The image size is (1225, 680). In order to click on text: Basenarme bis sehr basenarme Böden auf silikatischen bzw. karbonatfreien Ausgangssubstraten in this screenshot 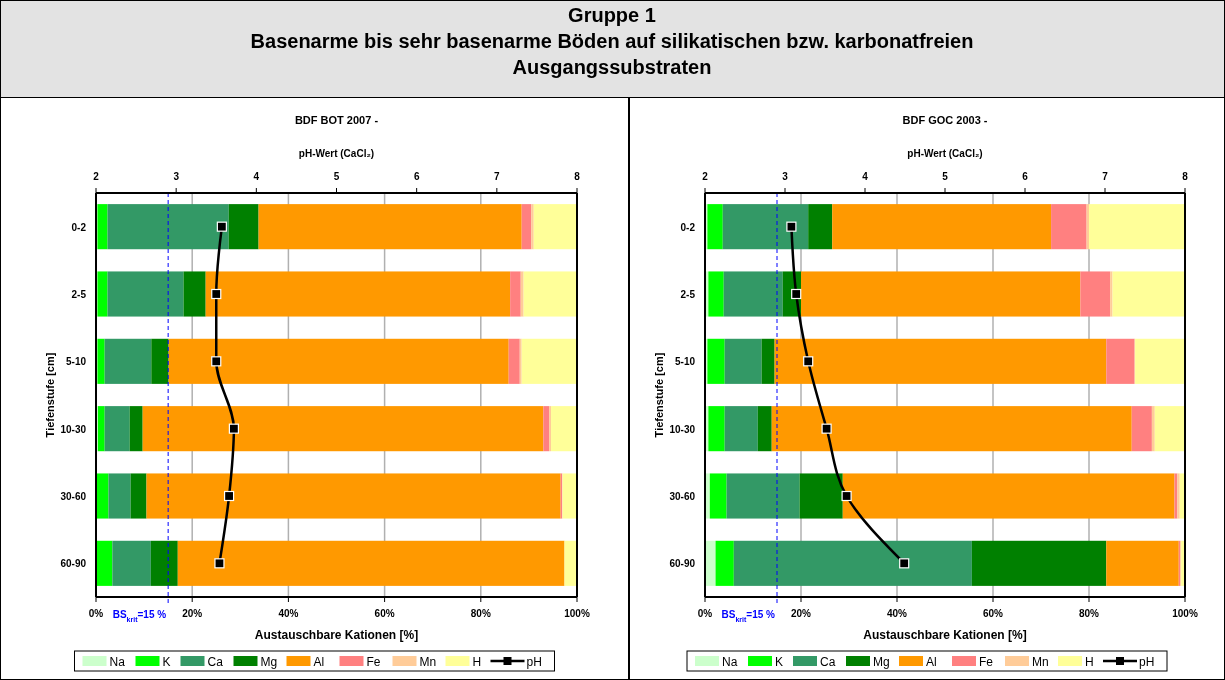, I will do `click(612, 54)`.